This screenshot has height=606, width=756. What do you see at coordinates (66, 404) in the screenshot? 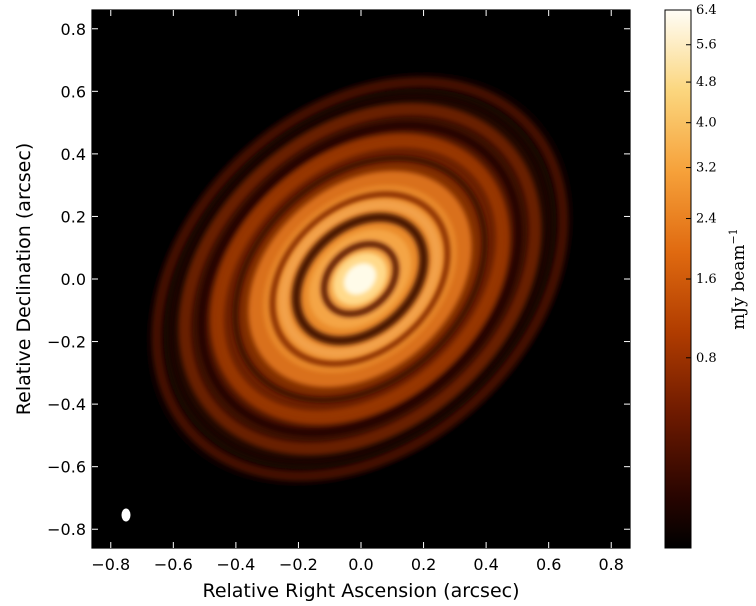
I see `y-tick-label: −0.4` at bounding box center [66, 404].